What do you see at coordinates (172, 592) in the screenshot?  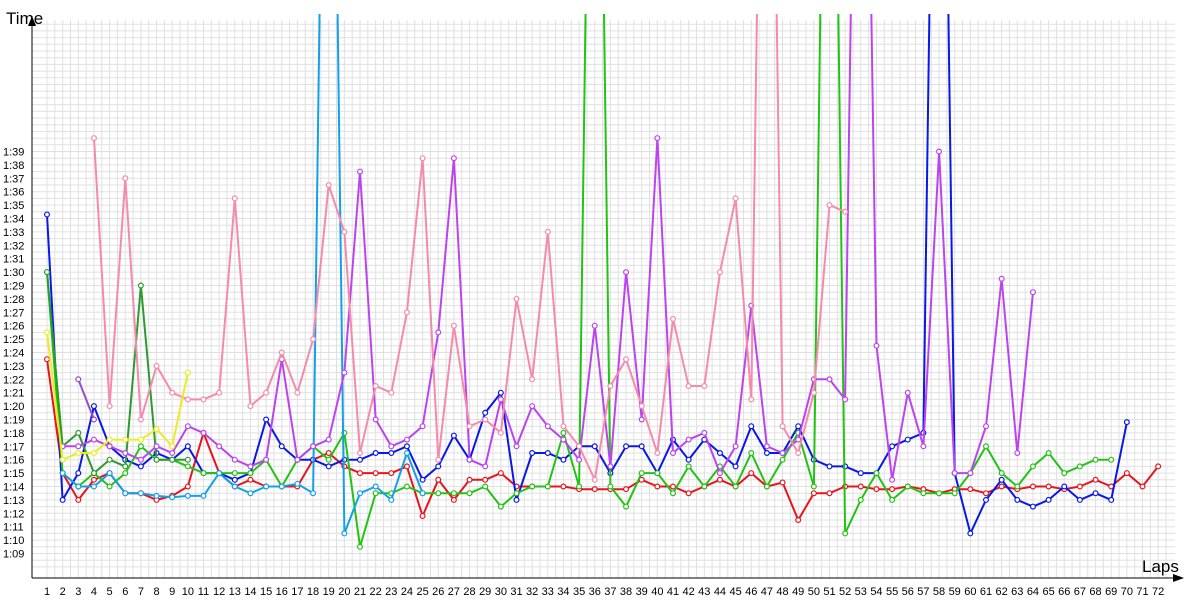 I see `x-tick-label: 9` at bounding box center [172, 592].